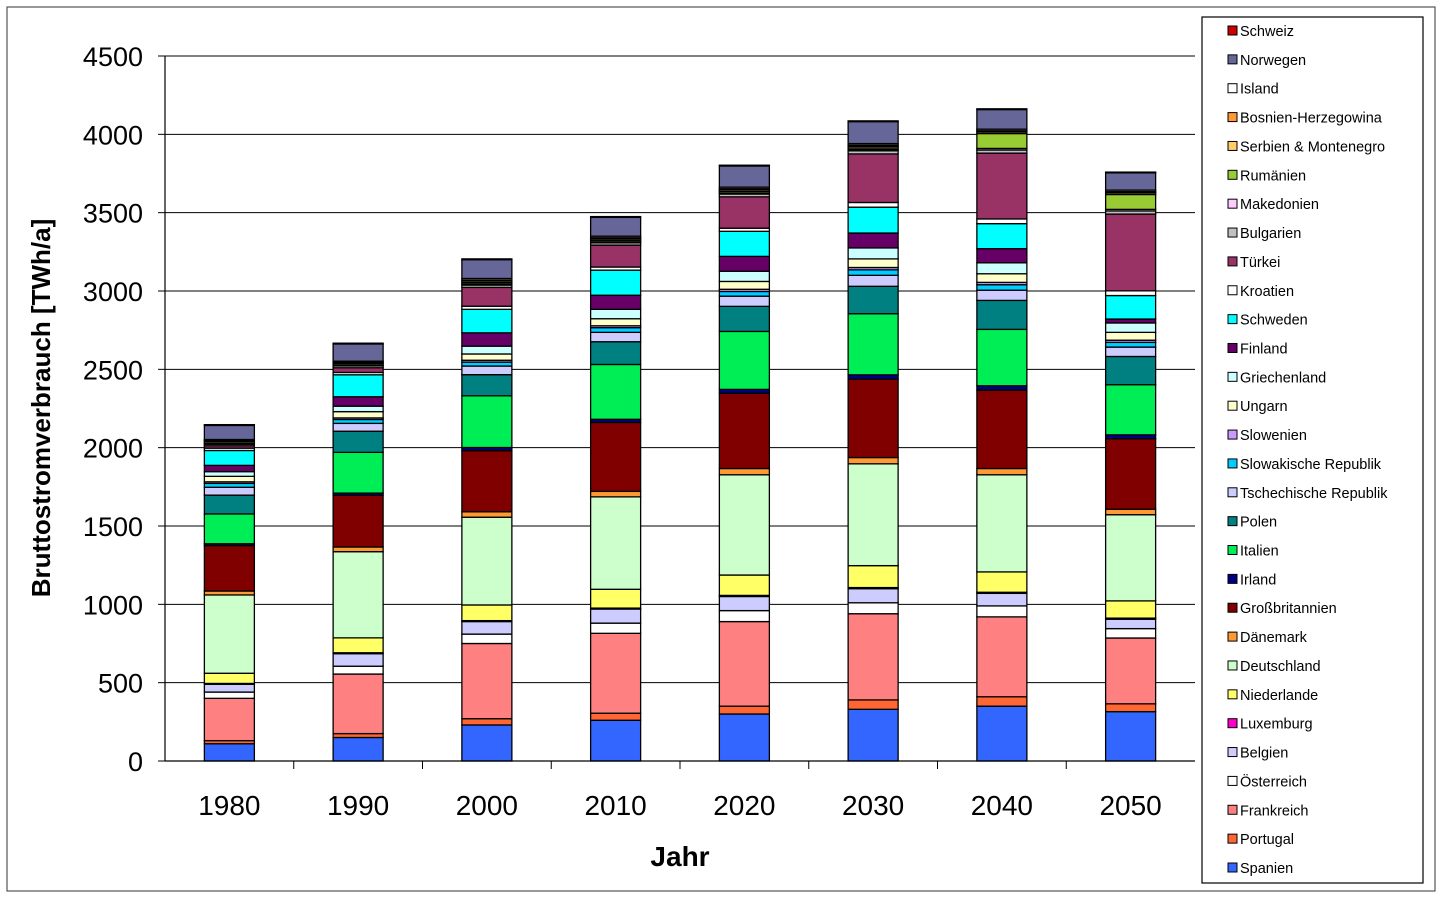  What do you see at coordinates (1280, 667) in the screenshot?
I see `legend-entry: Deutschland` at bounding box center [1280, 667].